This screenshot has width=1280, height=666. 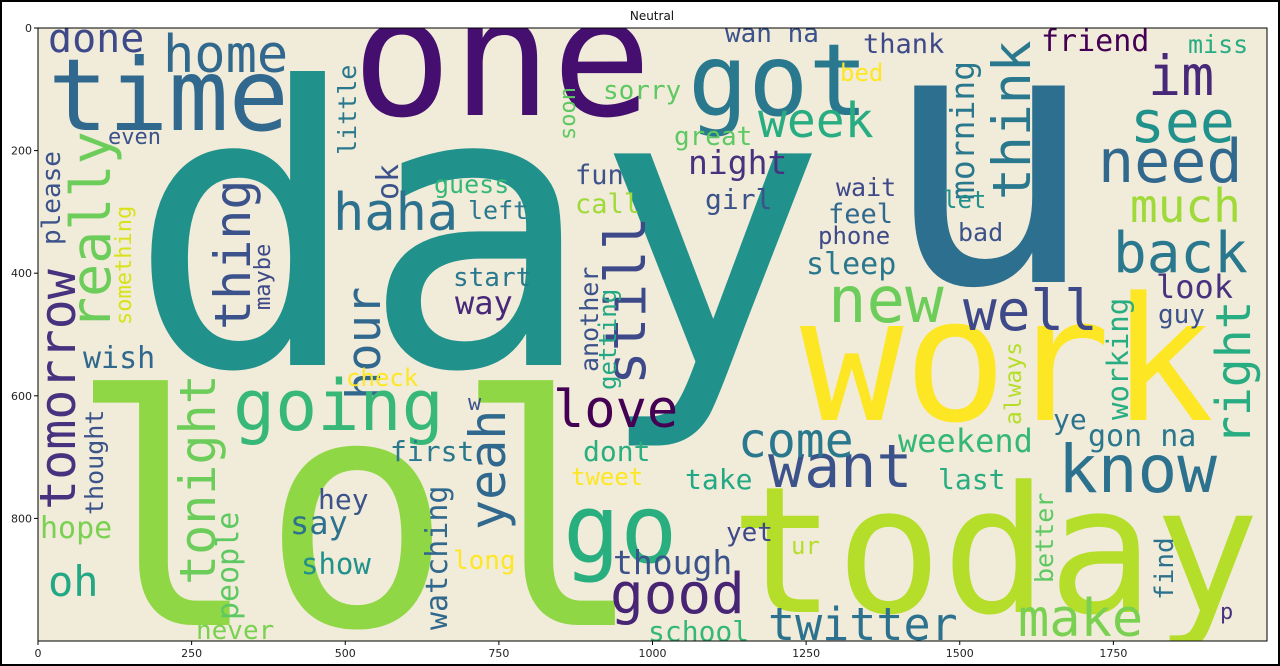 I want to click on word: im, so click(x=1181, y=76).